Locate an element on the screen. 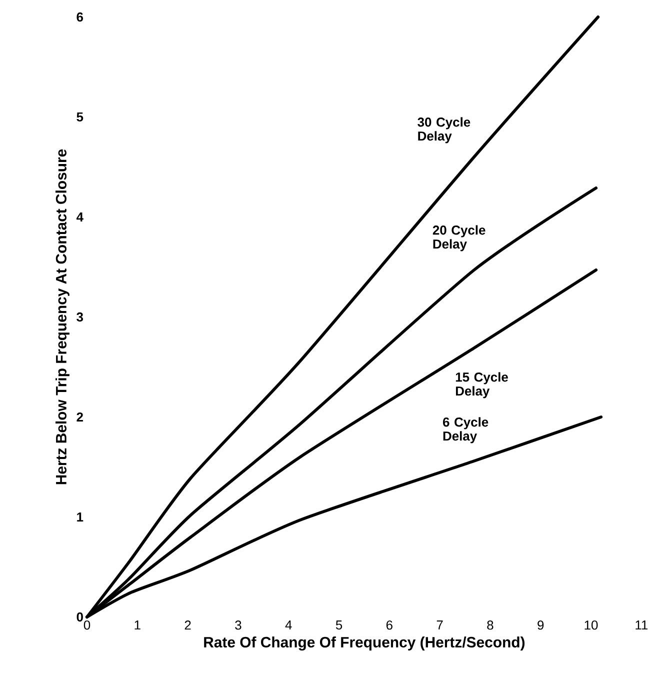  x-tick-label: 7 is located at coordinates (439, 625).